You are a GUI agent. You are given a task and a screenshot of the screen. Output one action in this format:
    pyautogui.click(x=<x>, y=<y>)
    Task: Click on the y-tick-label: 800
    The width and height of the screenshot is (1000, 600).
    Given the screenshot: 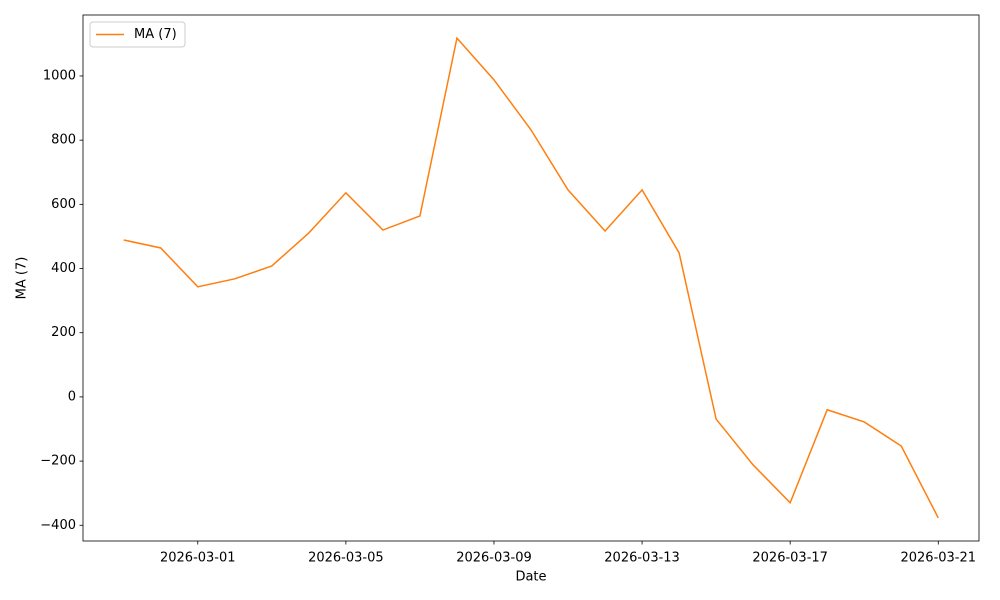 What is the action you would take?
    pyautogui.click(x=63, y=140)
    